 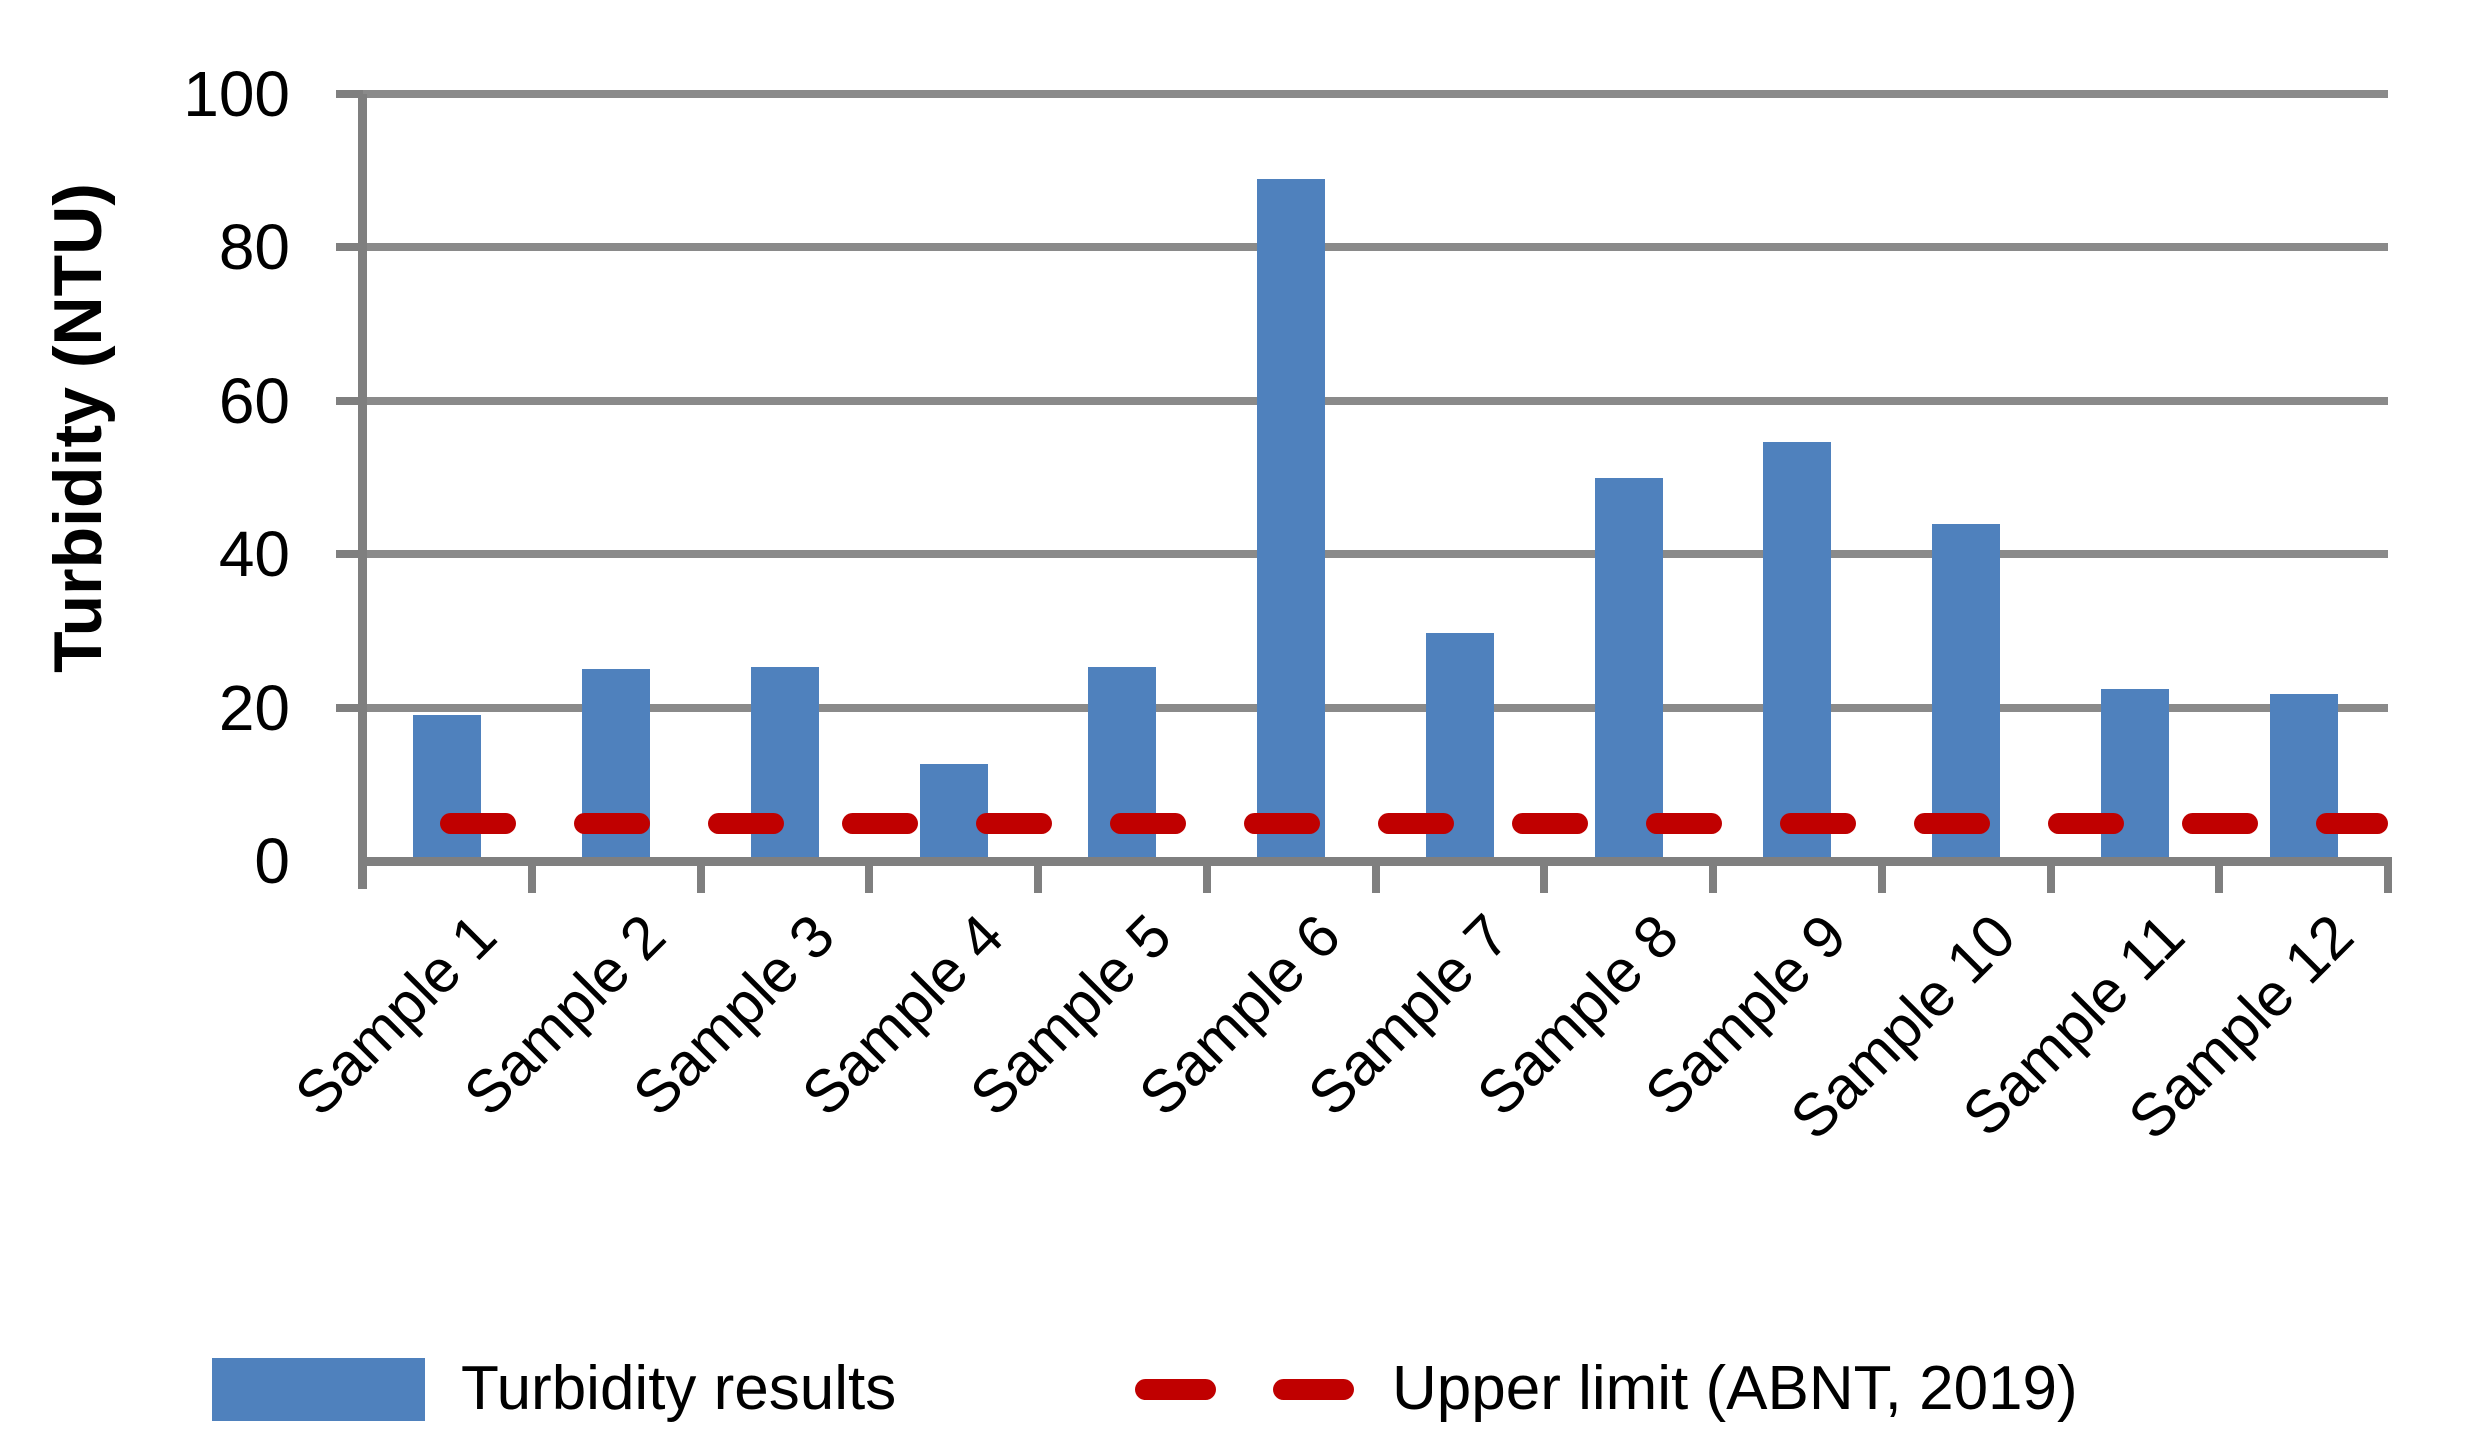 What do you see at coordinates (236, 94) in the screenshot?
I see `y-tick-label-100: 100` at bounding box center [236, 94].